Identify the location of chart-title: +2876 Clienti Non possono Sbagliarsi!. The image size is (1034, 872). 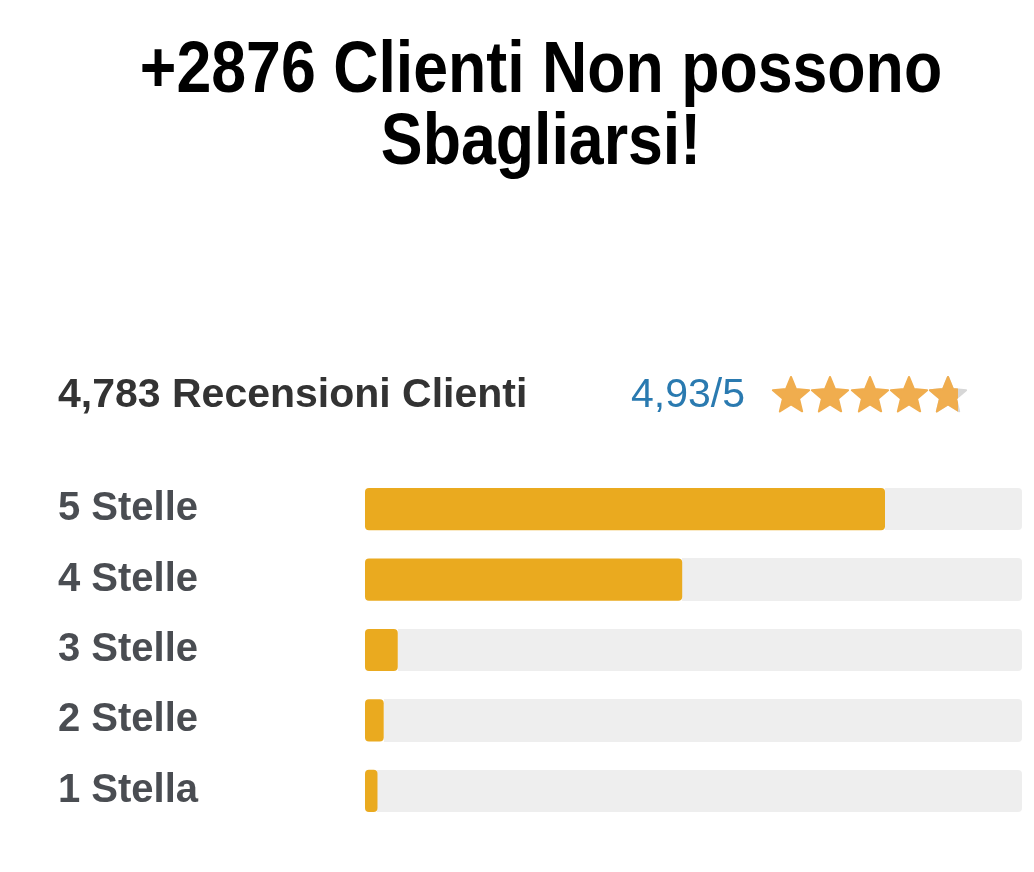
(541, 103).